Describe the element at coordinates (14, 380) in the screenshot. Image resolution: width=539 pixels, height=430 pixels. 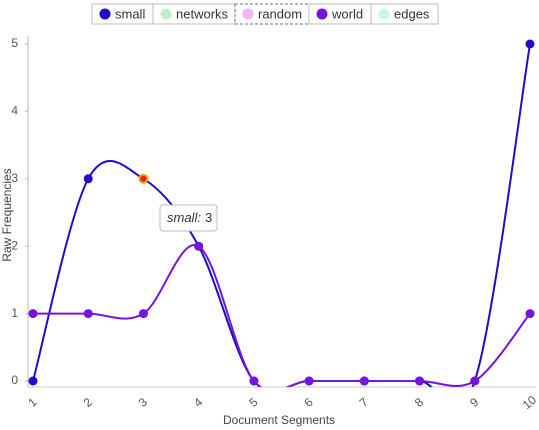
I see `y-tick-label: 0` at that location.